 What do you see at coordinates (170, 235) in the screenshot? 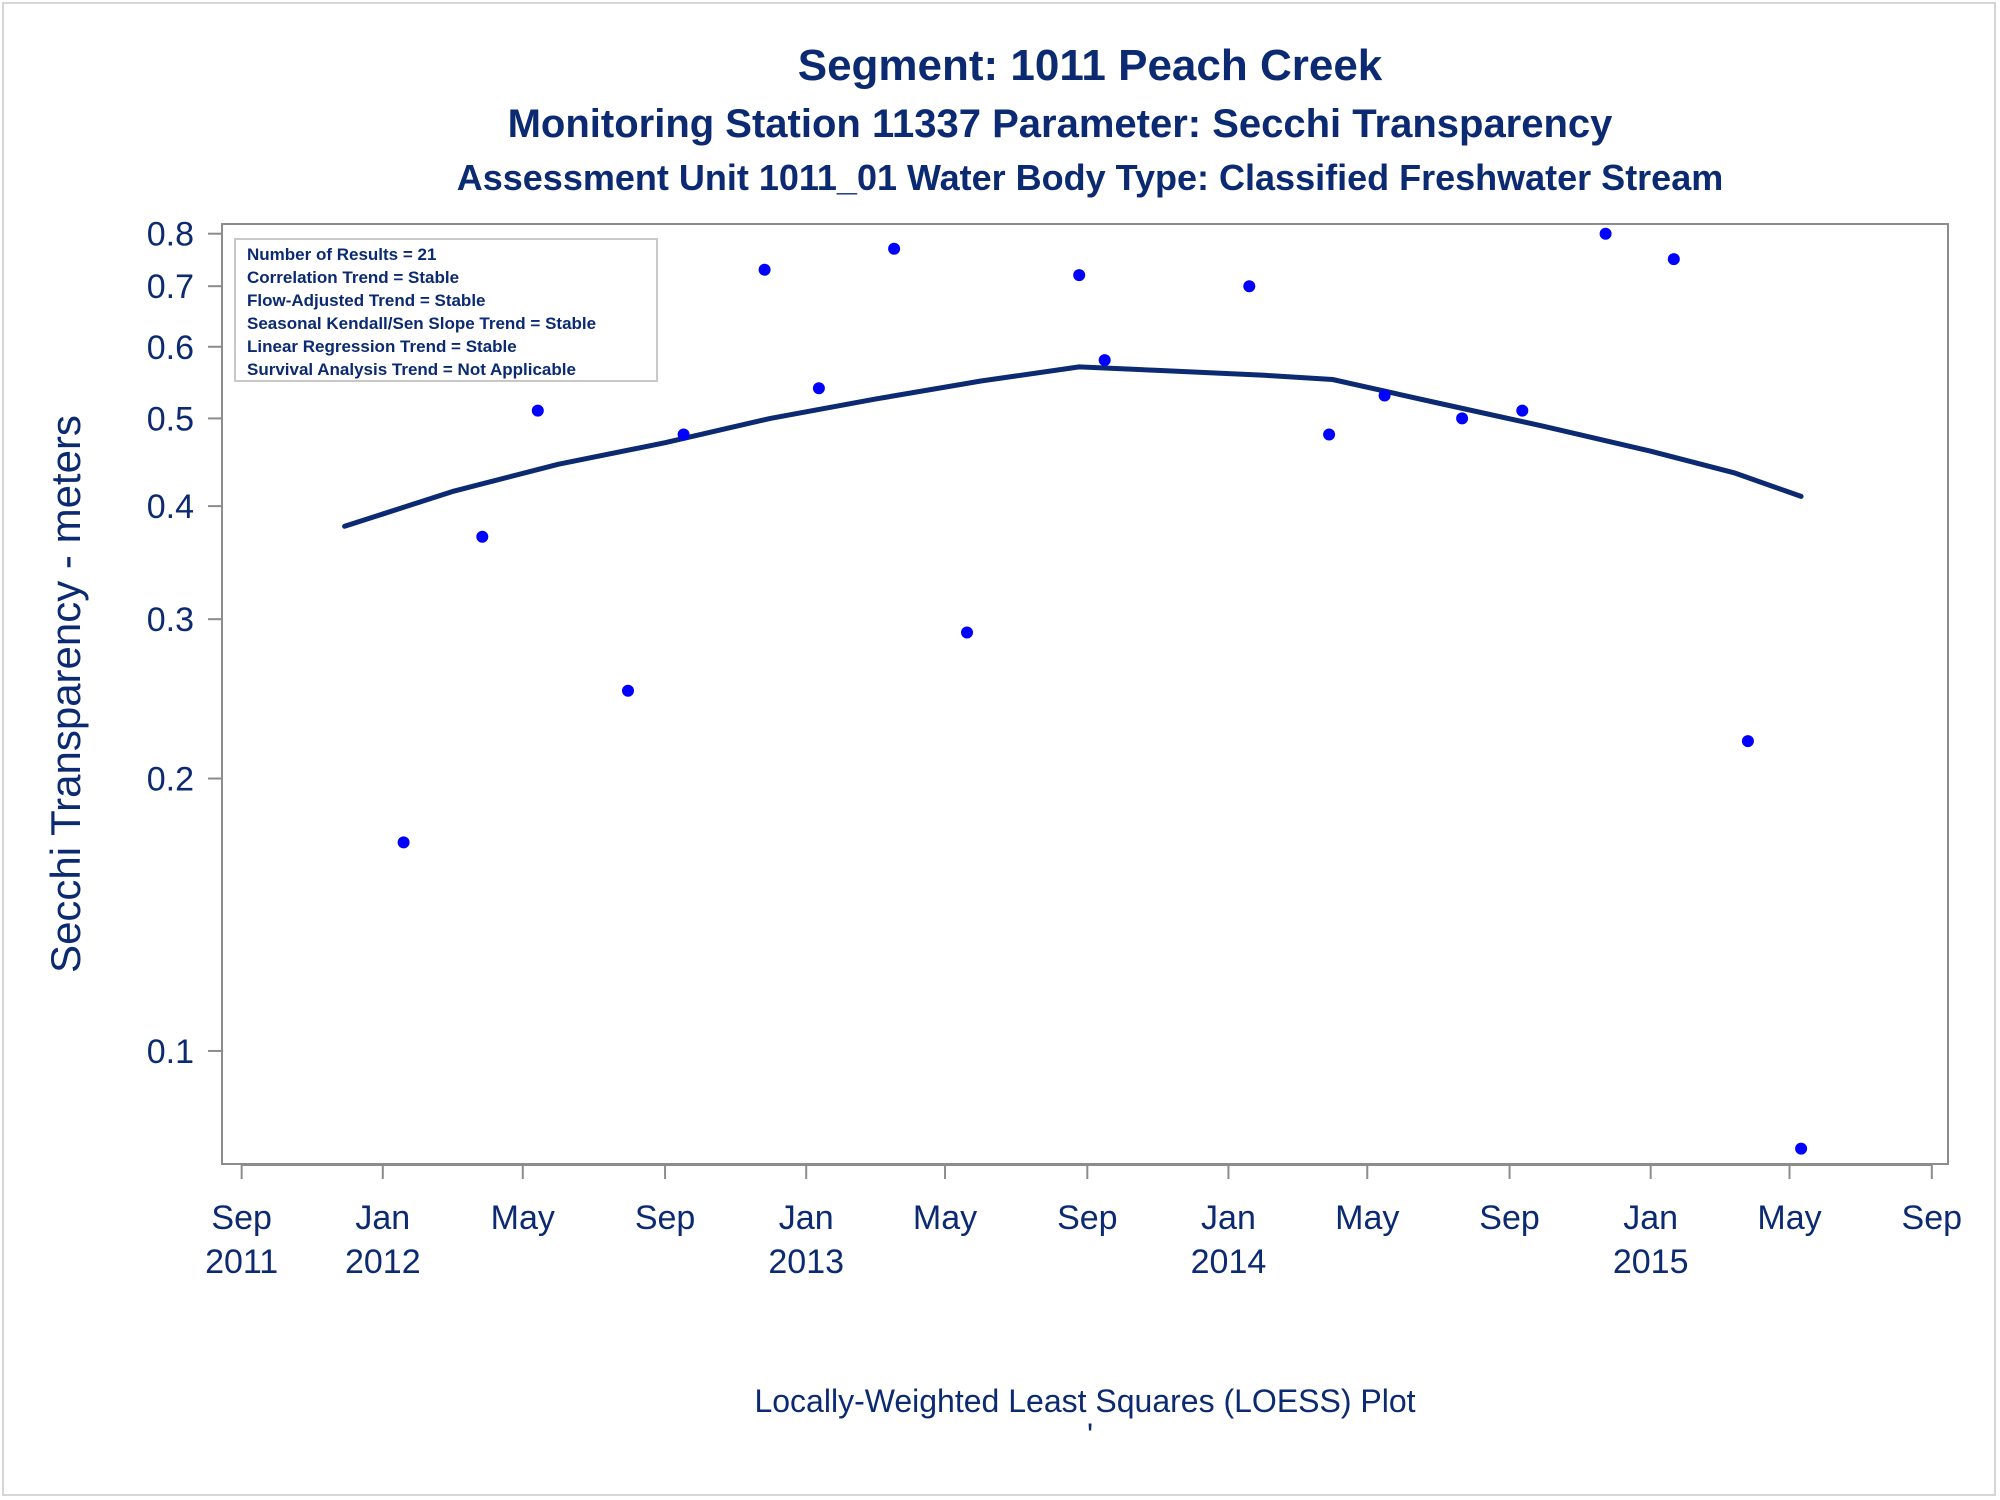
I see `y-tick-label: 0.8` at bounding box center [170, 235].